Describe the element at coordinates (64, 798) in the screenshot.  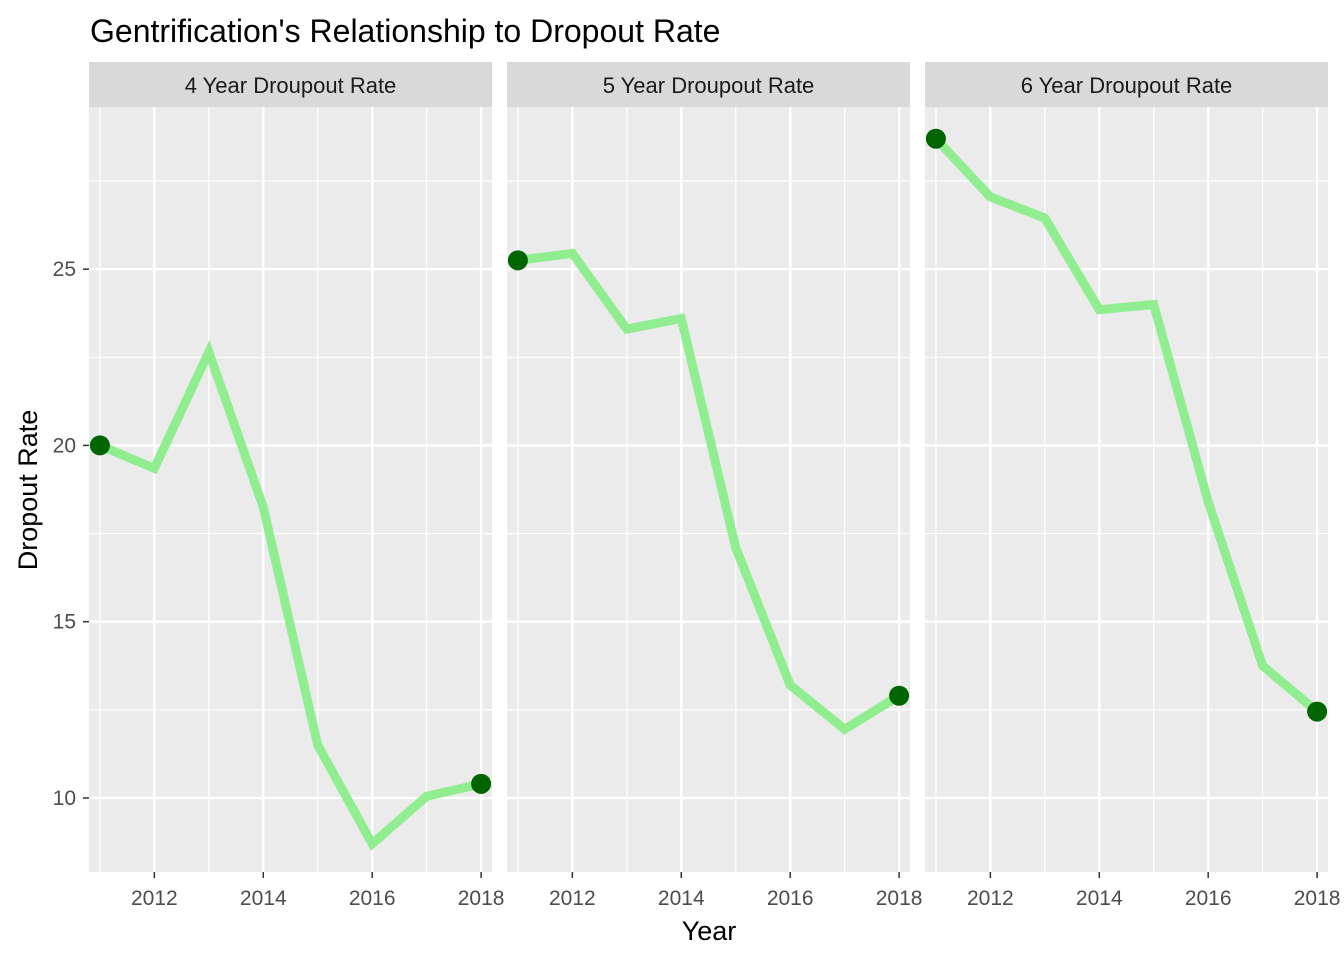
I see `y-tick-label: 10` at that location.